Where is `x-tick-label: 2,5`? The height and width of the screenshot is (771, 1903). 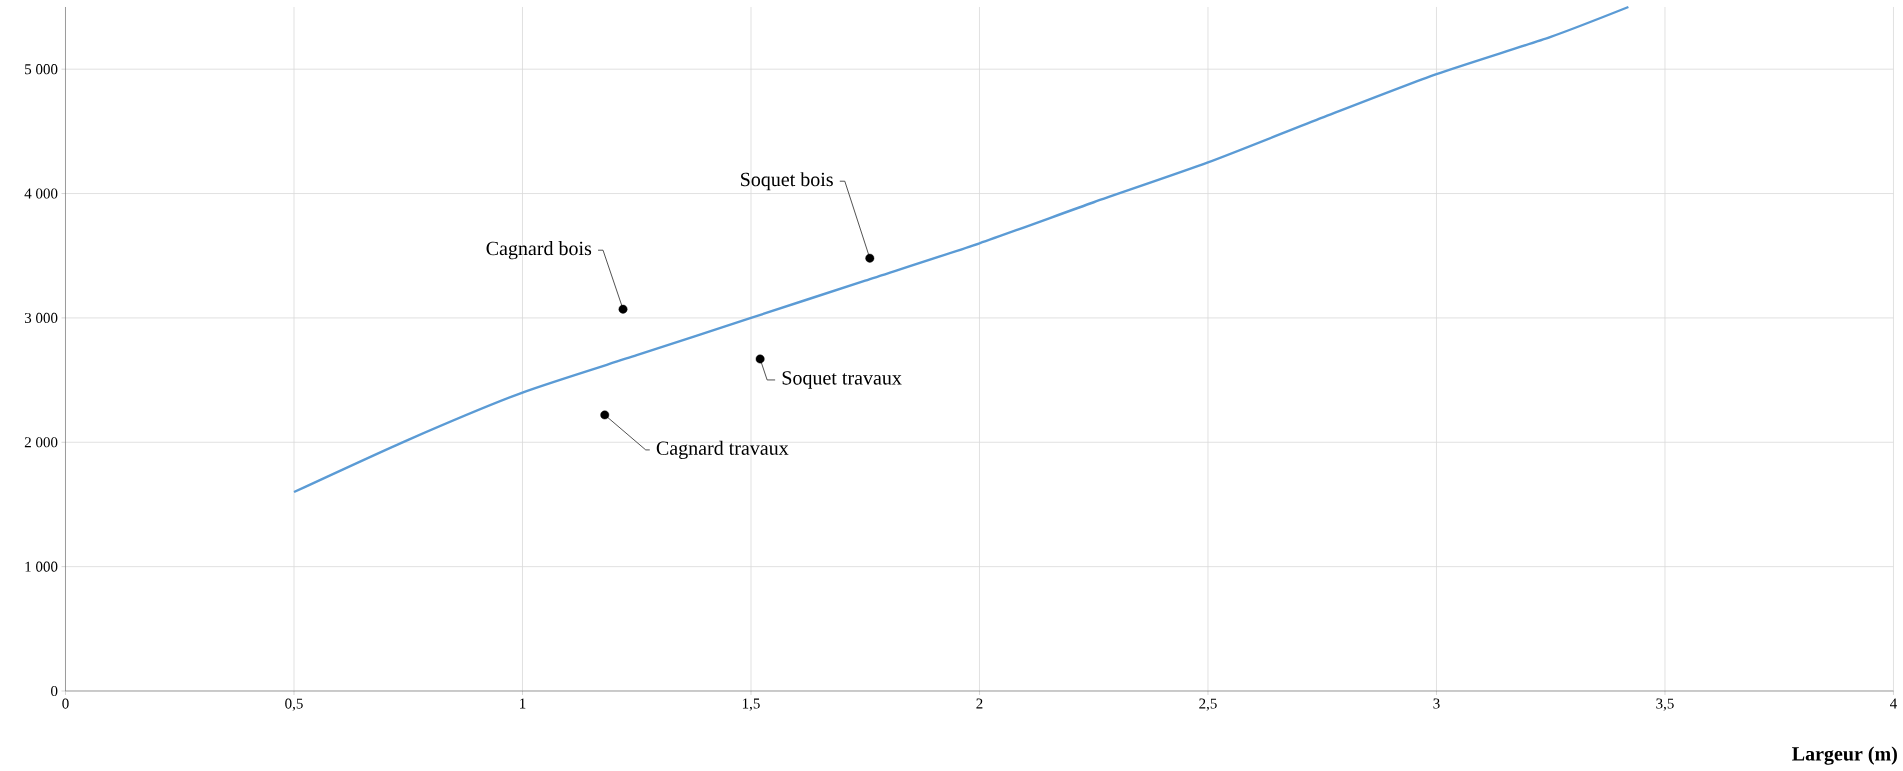
x-tick-label: 2,5 is located at coordinates (1208, 704).